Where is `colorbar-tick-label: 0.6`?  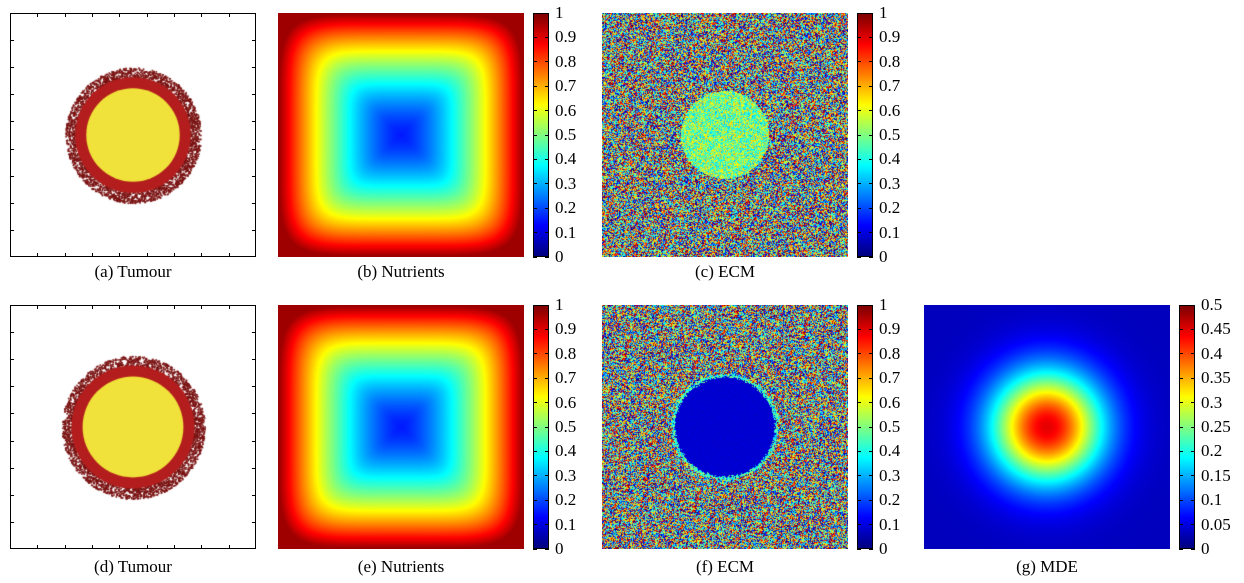
colorbar-tick-label: 0.6 is located at coordinates (890, 110).